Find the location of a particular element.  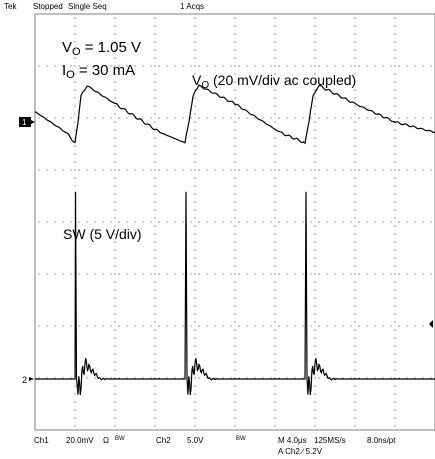

trigger-readout: A Ch2 ∕ 5.2V is located at coordinates (300, 451).